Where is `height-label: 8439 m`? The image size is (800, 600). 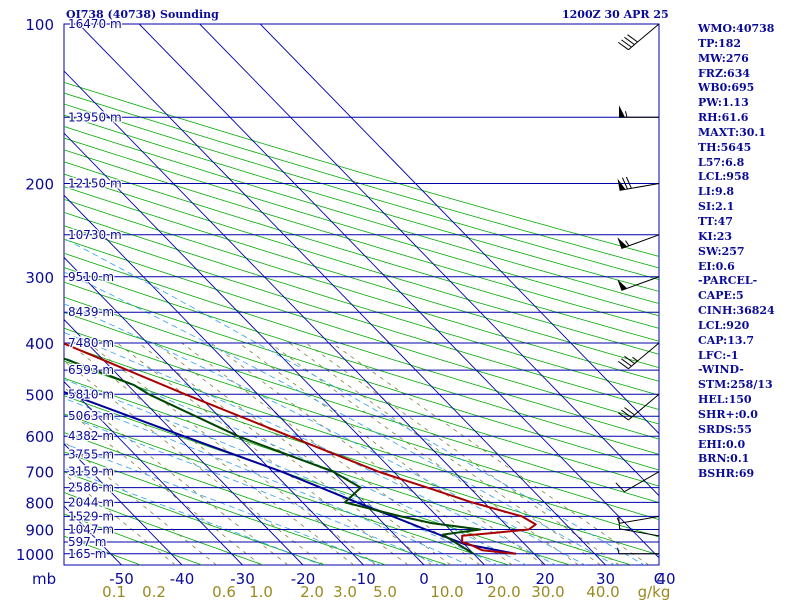
height-label: 8439 m is located at coordinates (91, 312).